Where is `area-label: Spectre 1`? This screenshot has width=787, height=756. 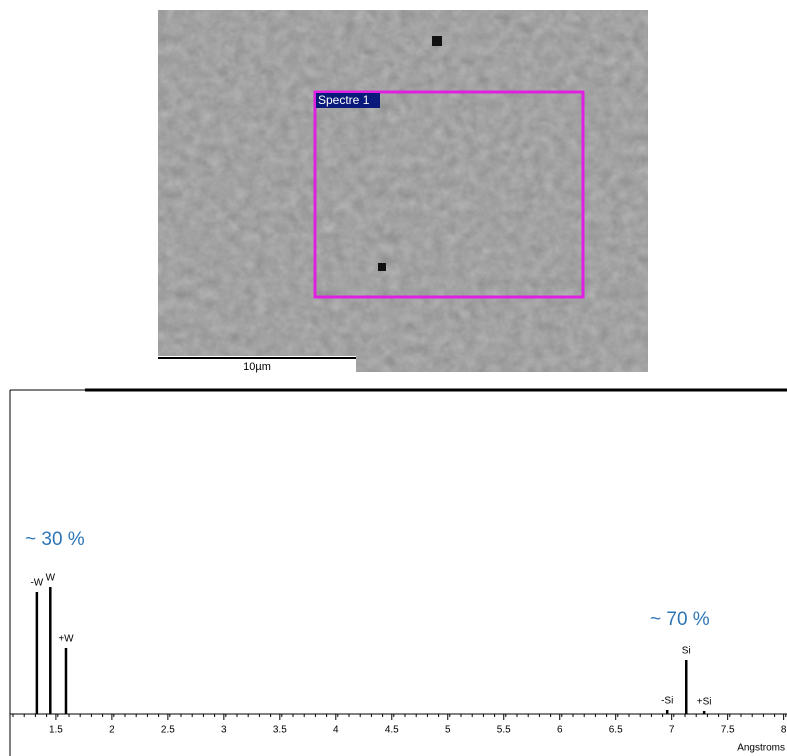 area-label: Spectre 1 is located at coordinates (344, 100).